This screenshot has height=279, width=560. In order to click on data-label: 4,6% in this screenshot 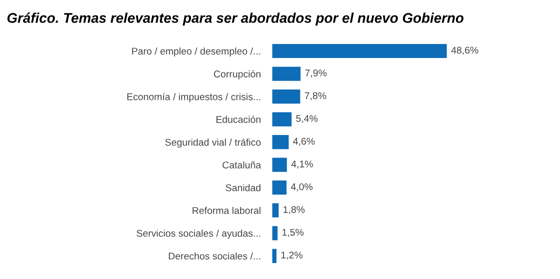, I will do `click(304, 142)`.